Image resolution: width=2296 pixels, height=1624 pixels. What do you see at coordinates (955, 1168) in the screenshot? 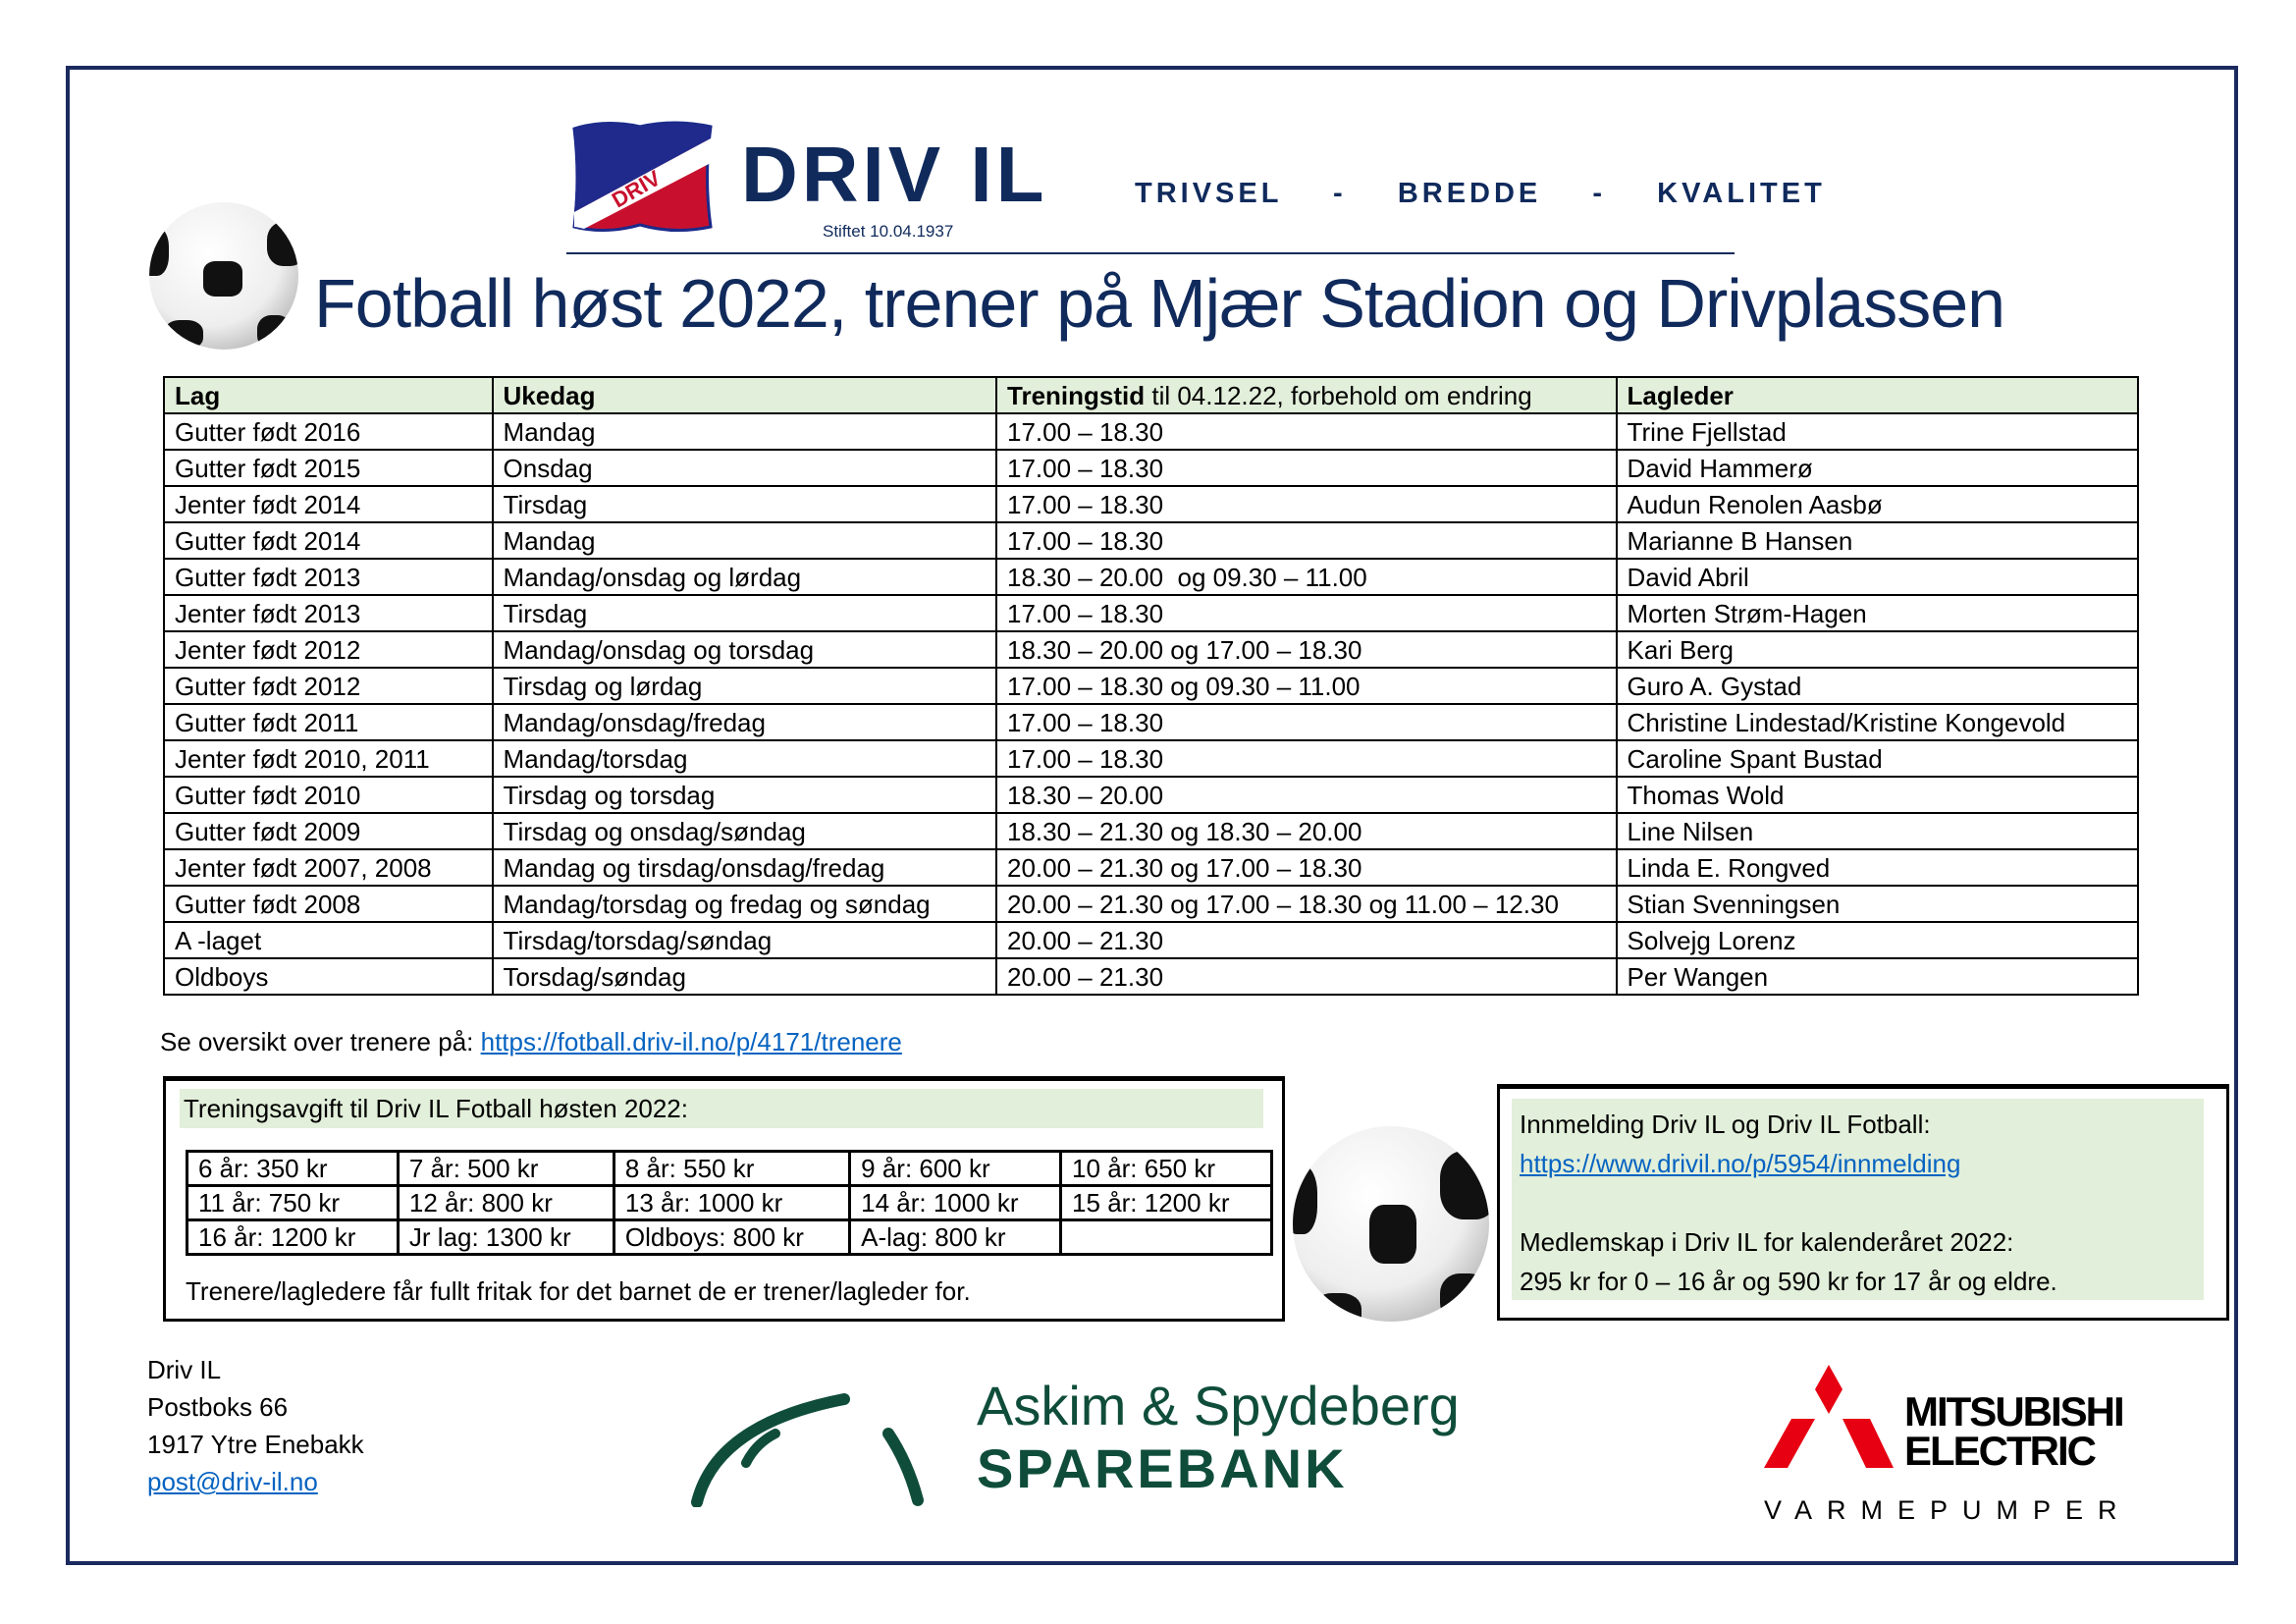
I see `fee-cell: 9 år: 600 kr` at bounding box center [955, 1168].